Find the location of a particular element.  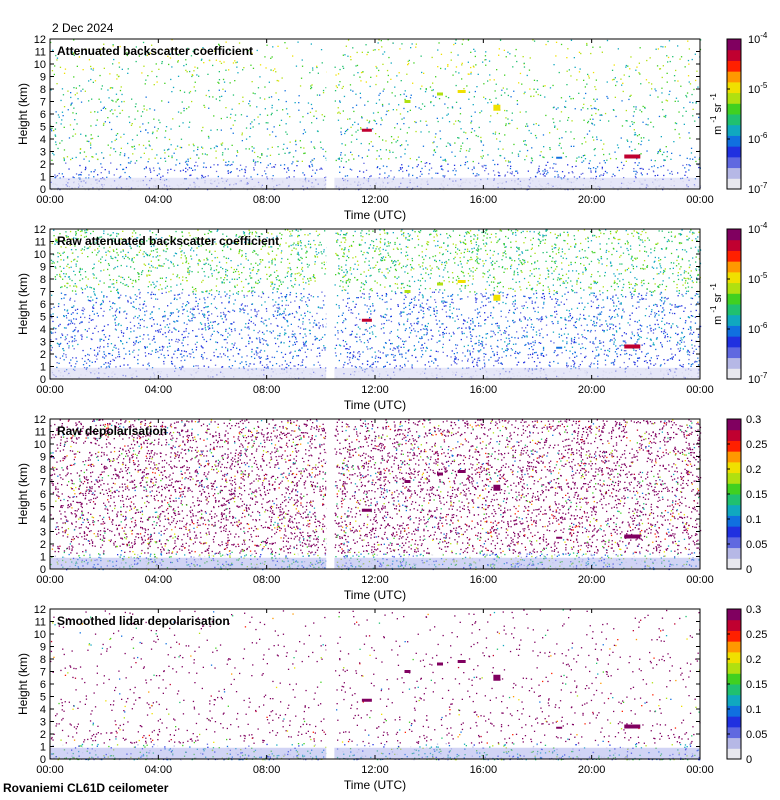

colorbar-tick-label: 0.05 is located at coordinates (756, 545).